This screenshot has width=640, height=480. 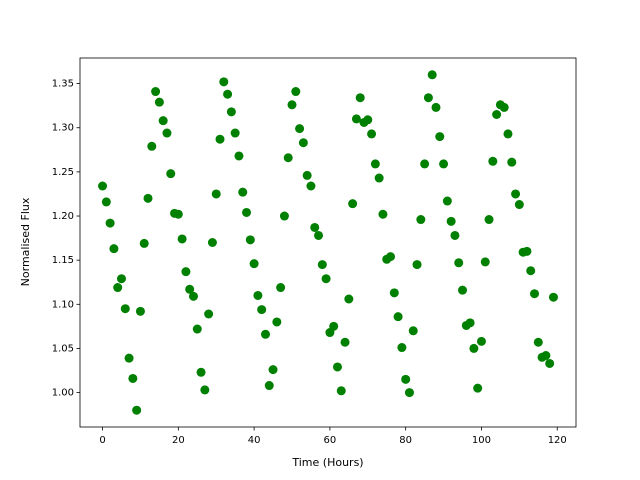 What do you see at coordinates (63, 84) in the screenshot?
I see `y-tick-label: 1.35` at bounding box center [63, 84].